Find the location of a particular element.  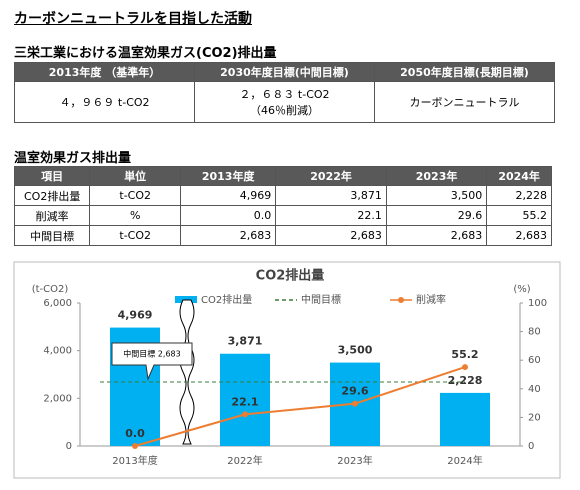

axis-break is located at coordinates (187, 372).